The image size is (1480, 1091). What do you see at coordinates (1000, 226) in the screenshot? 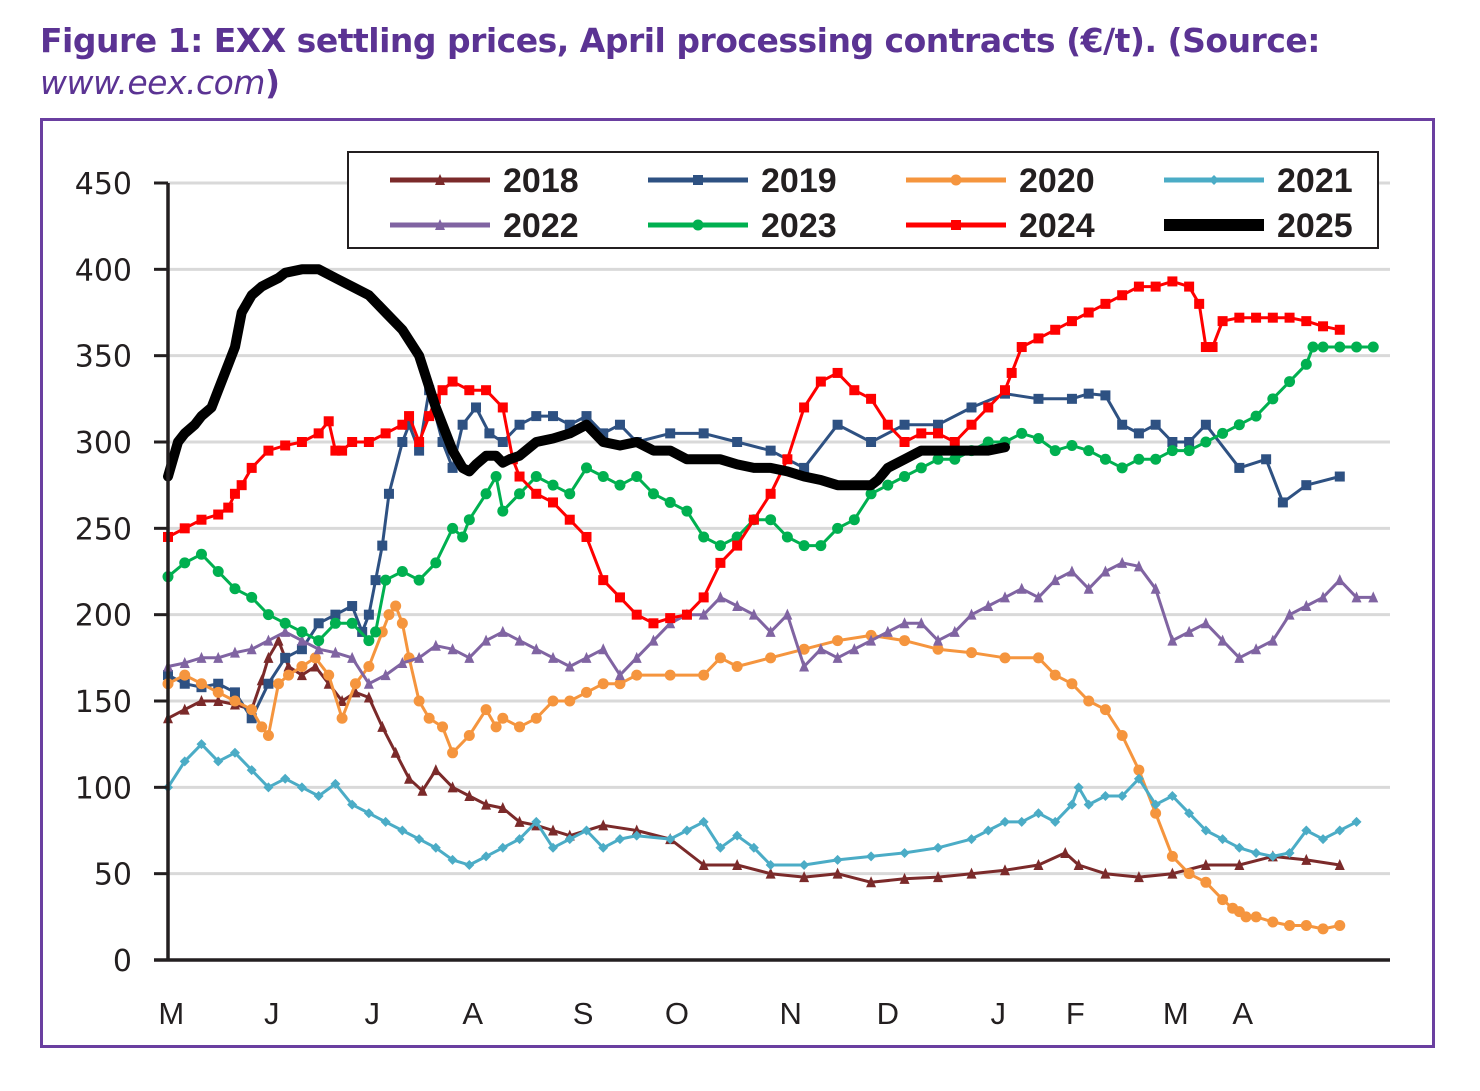
I see `legend-item-2024: 2024` at bounding box center [1000, 226].